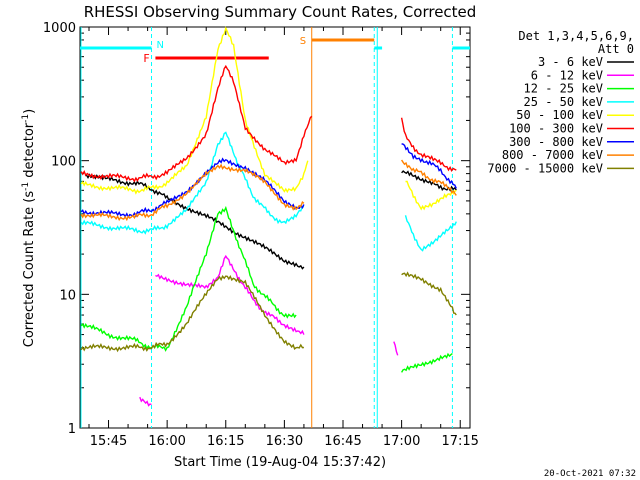 The width and height of the screenshot is (640, 480). Describe the element at coordinates (26, 186) in the screenshot. I see `y-axis-label-sup-1: -1` at that location.